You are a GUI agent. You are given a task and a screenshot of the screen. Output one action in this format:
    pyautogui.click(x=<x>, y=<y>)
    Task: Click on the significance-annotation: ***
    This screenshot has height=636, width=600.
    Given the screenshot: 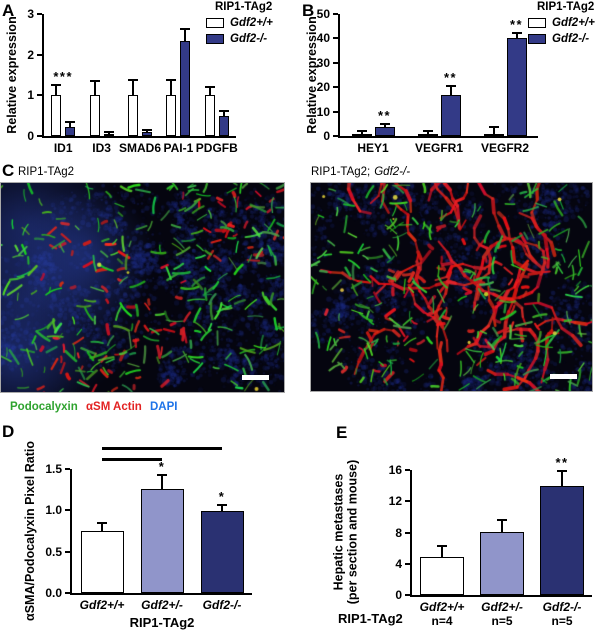 What is the action you would take?
    pyautogui.click(x=63, y=77)
    